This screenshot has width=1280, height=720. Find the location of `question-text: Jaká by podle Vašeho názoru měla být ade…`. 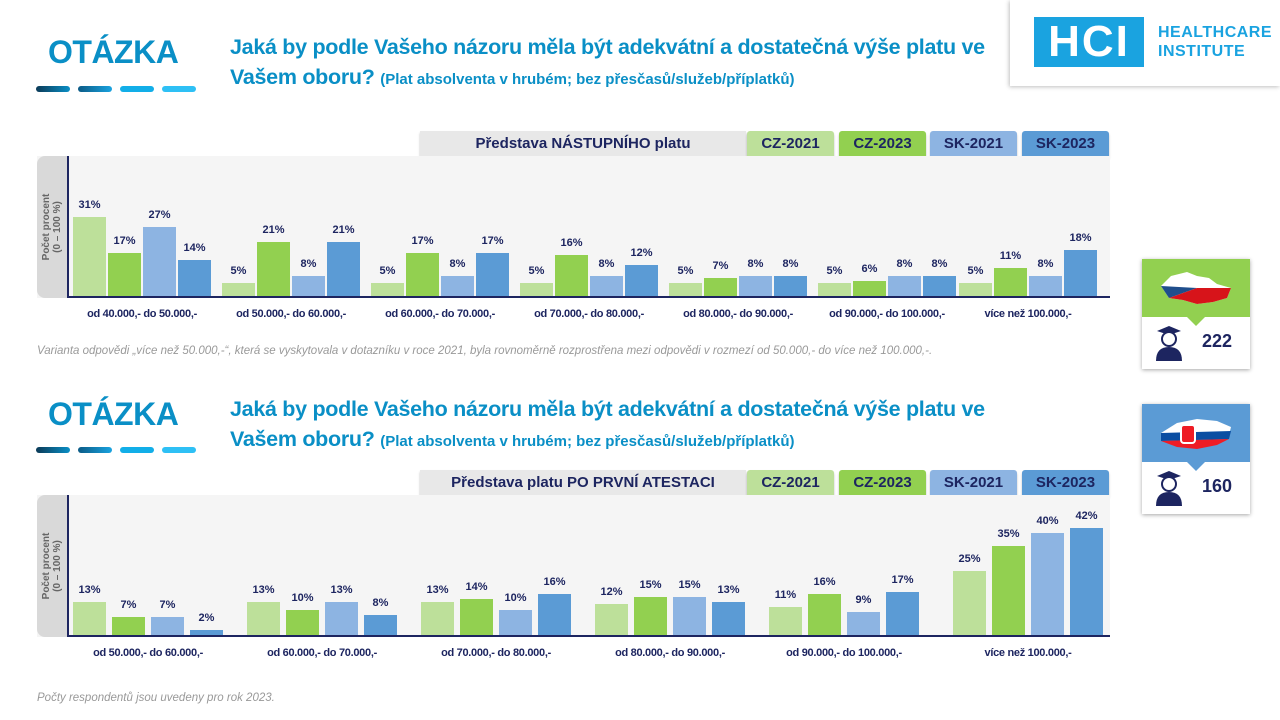

question-text: Jaká by podle Vašeho názoru měla být ade… is located at coordinates (607, 62).